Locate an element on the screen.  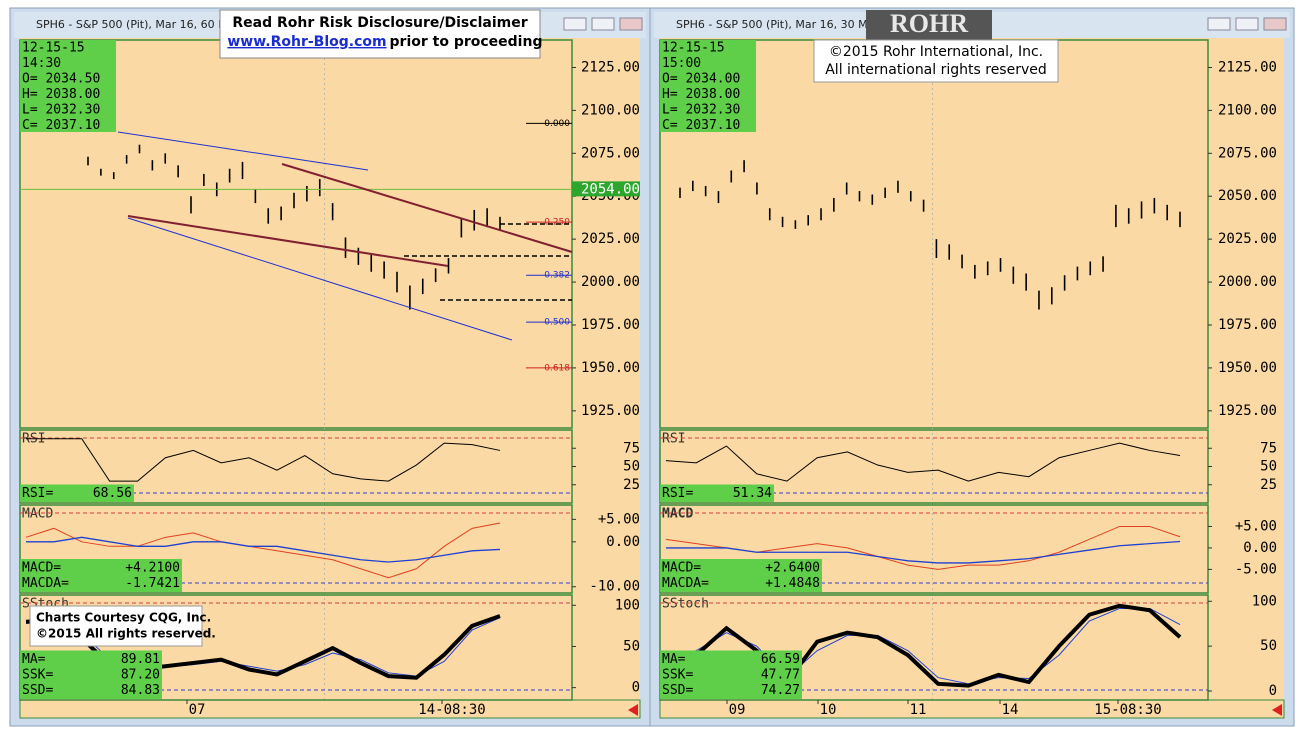
info-value: -1.7421 is located at coordinates (152, 583).